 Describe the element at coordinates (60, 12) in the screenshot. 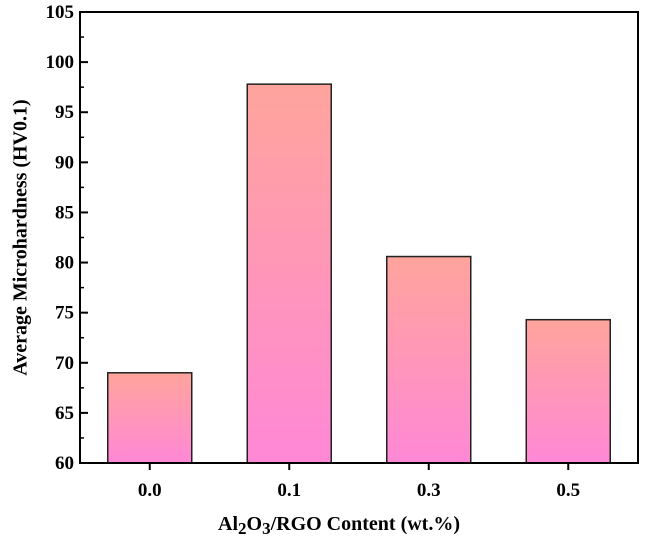

I see `y-tick-label: 105` at that location.